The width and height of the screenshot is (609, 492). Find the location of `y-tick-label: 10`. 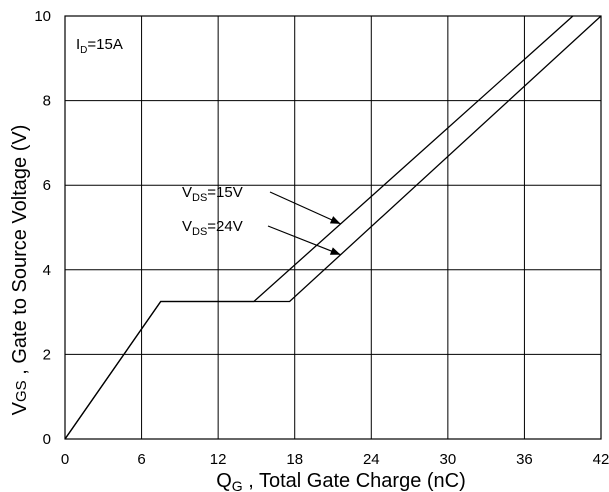

y-tick-label: 10 is located at coordinates (42, 16).